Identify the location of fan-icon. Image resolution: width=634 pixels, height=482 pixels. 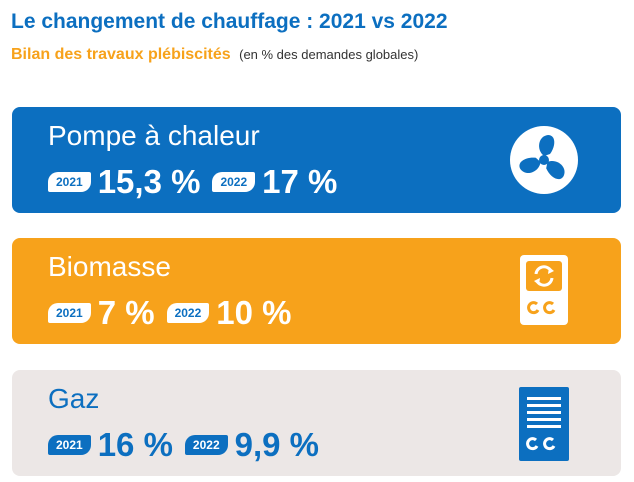
(544, 160).